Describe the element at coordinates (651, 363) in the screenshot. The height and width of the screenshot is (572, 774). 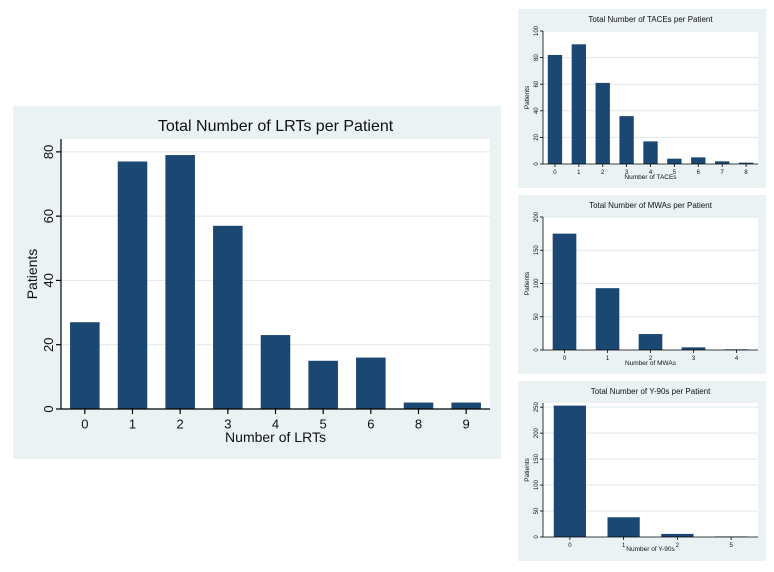
I see `x-axis-label: Number of MWAs` at that location.